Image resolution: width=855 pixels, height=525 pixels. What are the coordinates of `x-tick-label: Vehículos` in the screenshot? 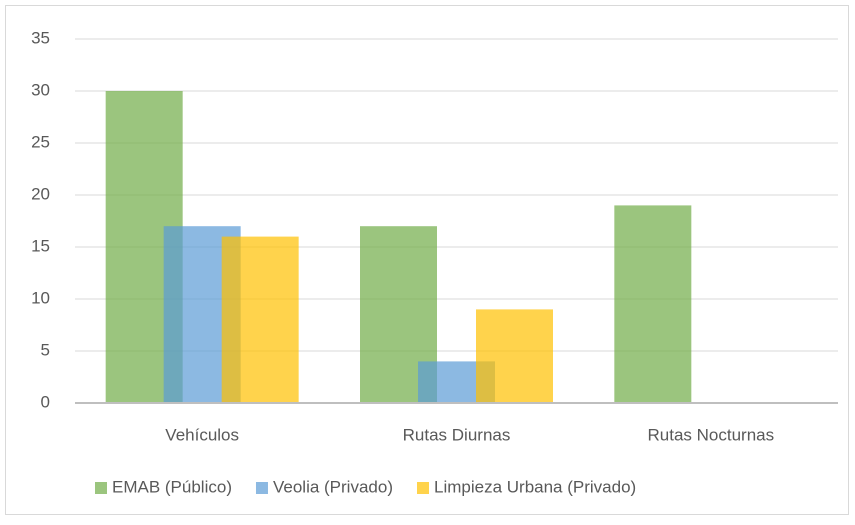 It's located at (202, 434).